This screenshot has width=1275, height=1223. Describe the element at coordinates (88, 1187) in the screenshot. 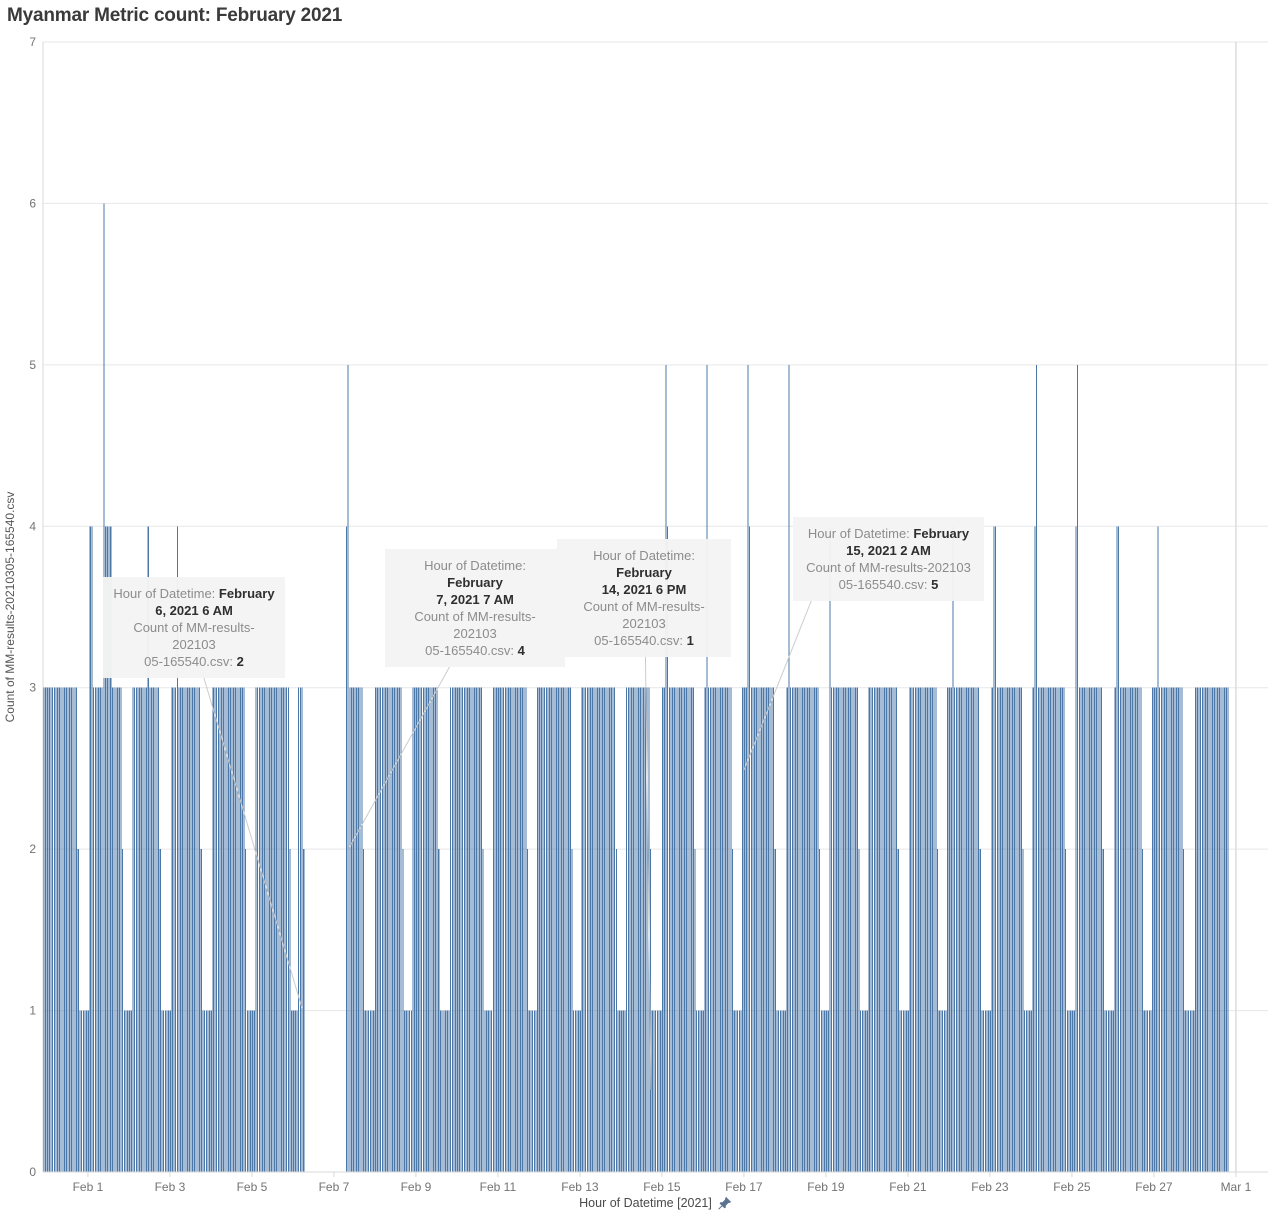

I see `svg-text: Feb 1` at that location.